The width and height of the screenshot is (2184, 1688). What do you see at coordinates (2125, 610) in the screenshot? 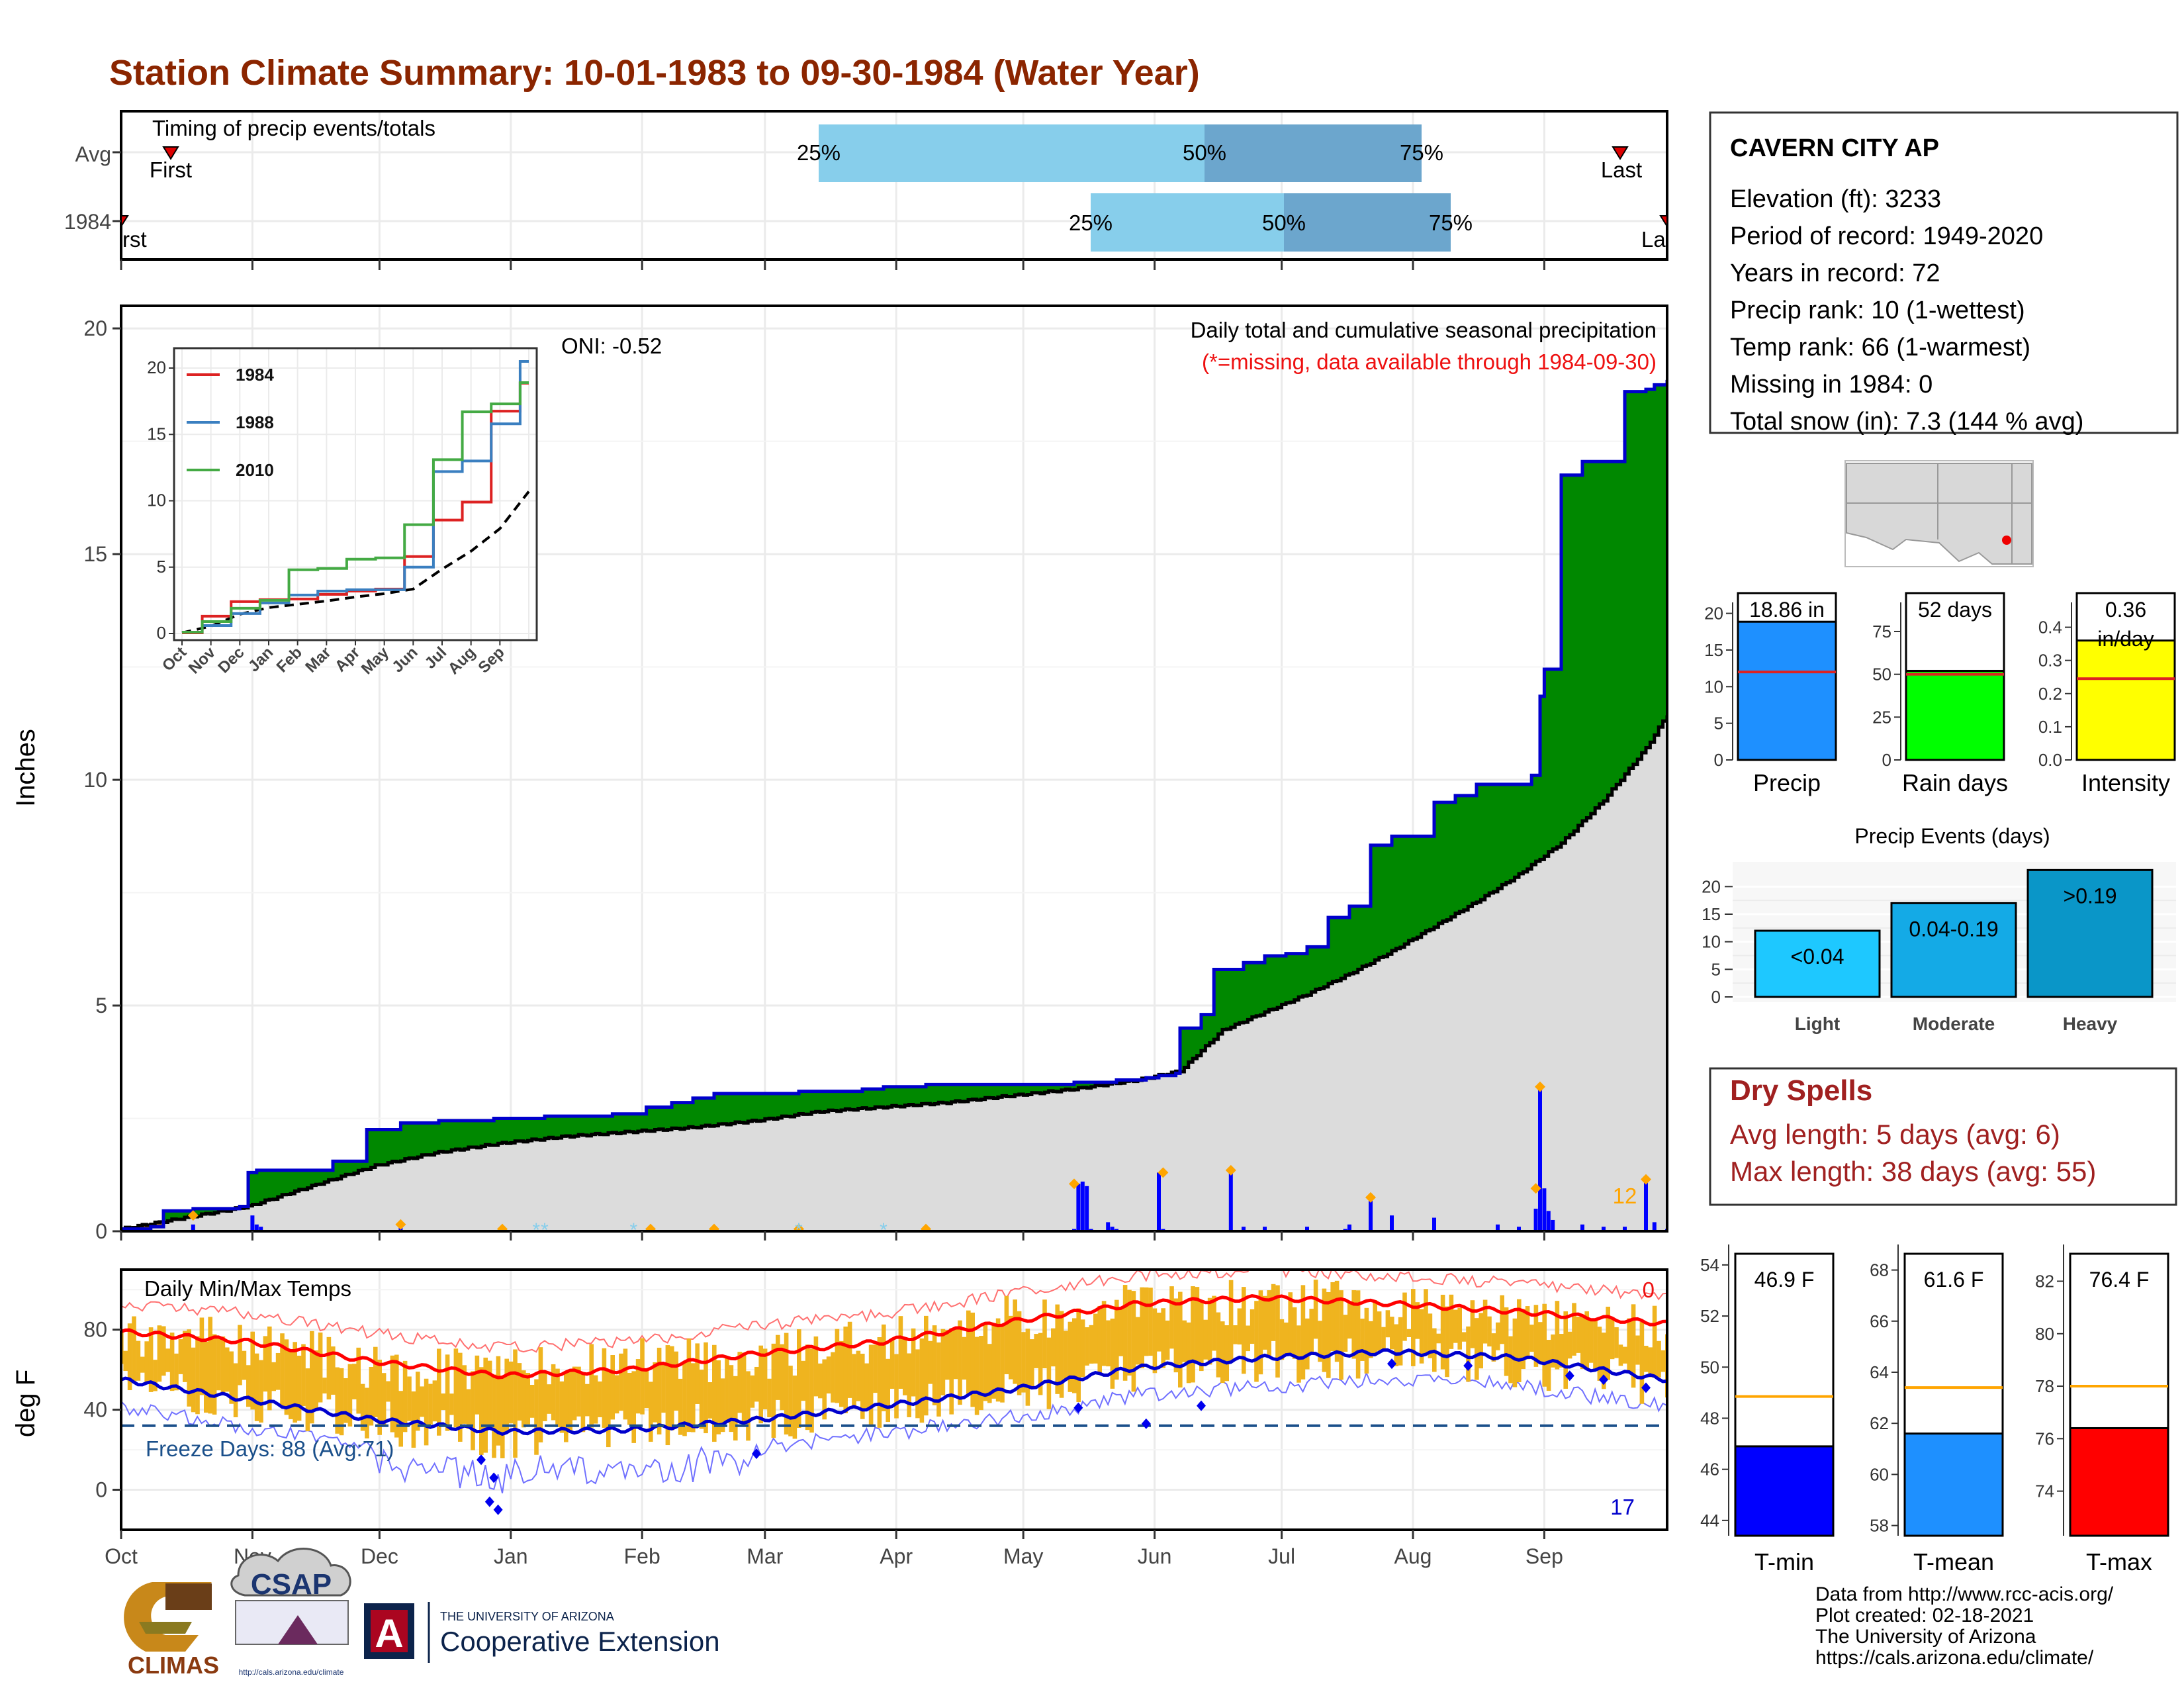
I see `intensity-summary-value: 0.36` at bounding box center [2125, 610].